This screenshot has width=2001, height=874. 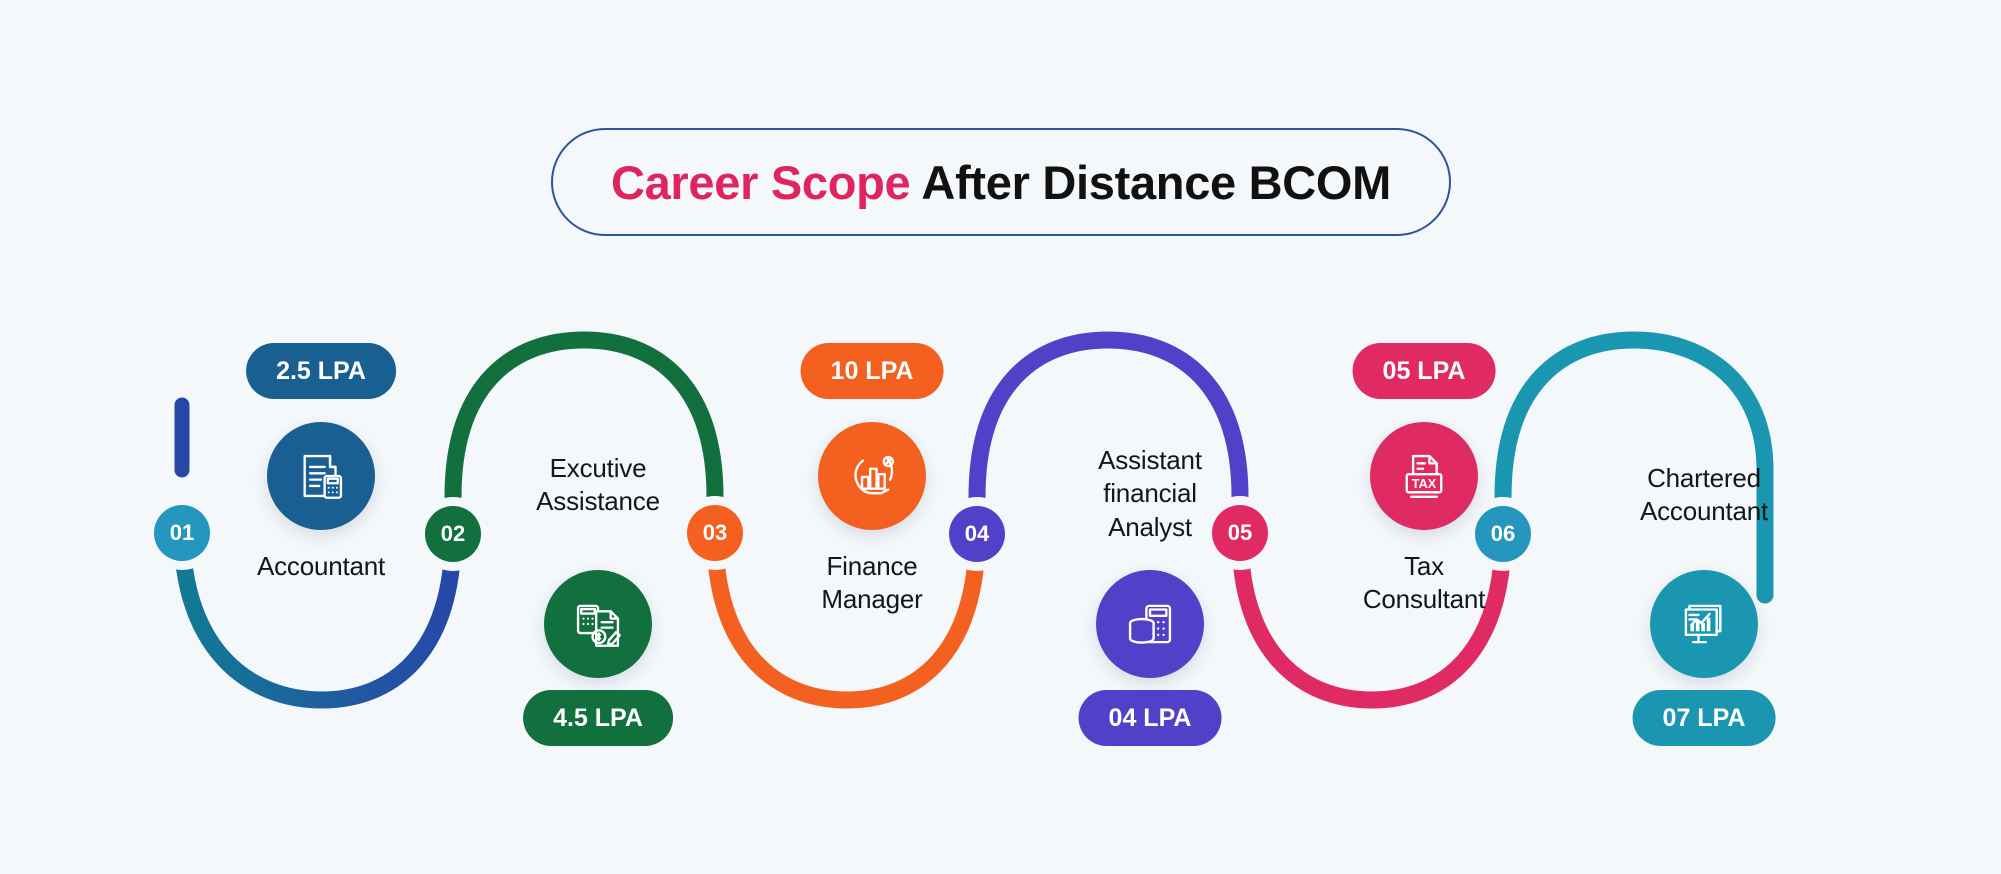 I want to click on growth-chart-hand-icon, so click(x=874, y=475).